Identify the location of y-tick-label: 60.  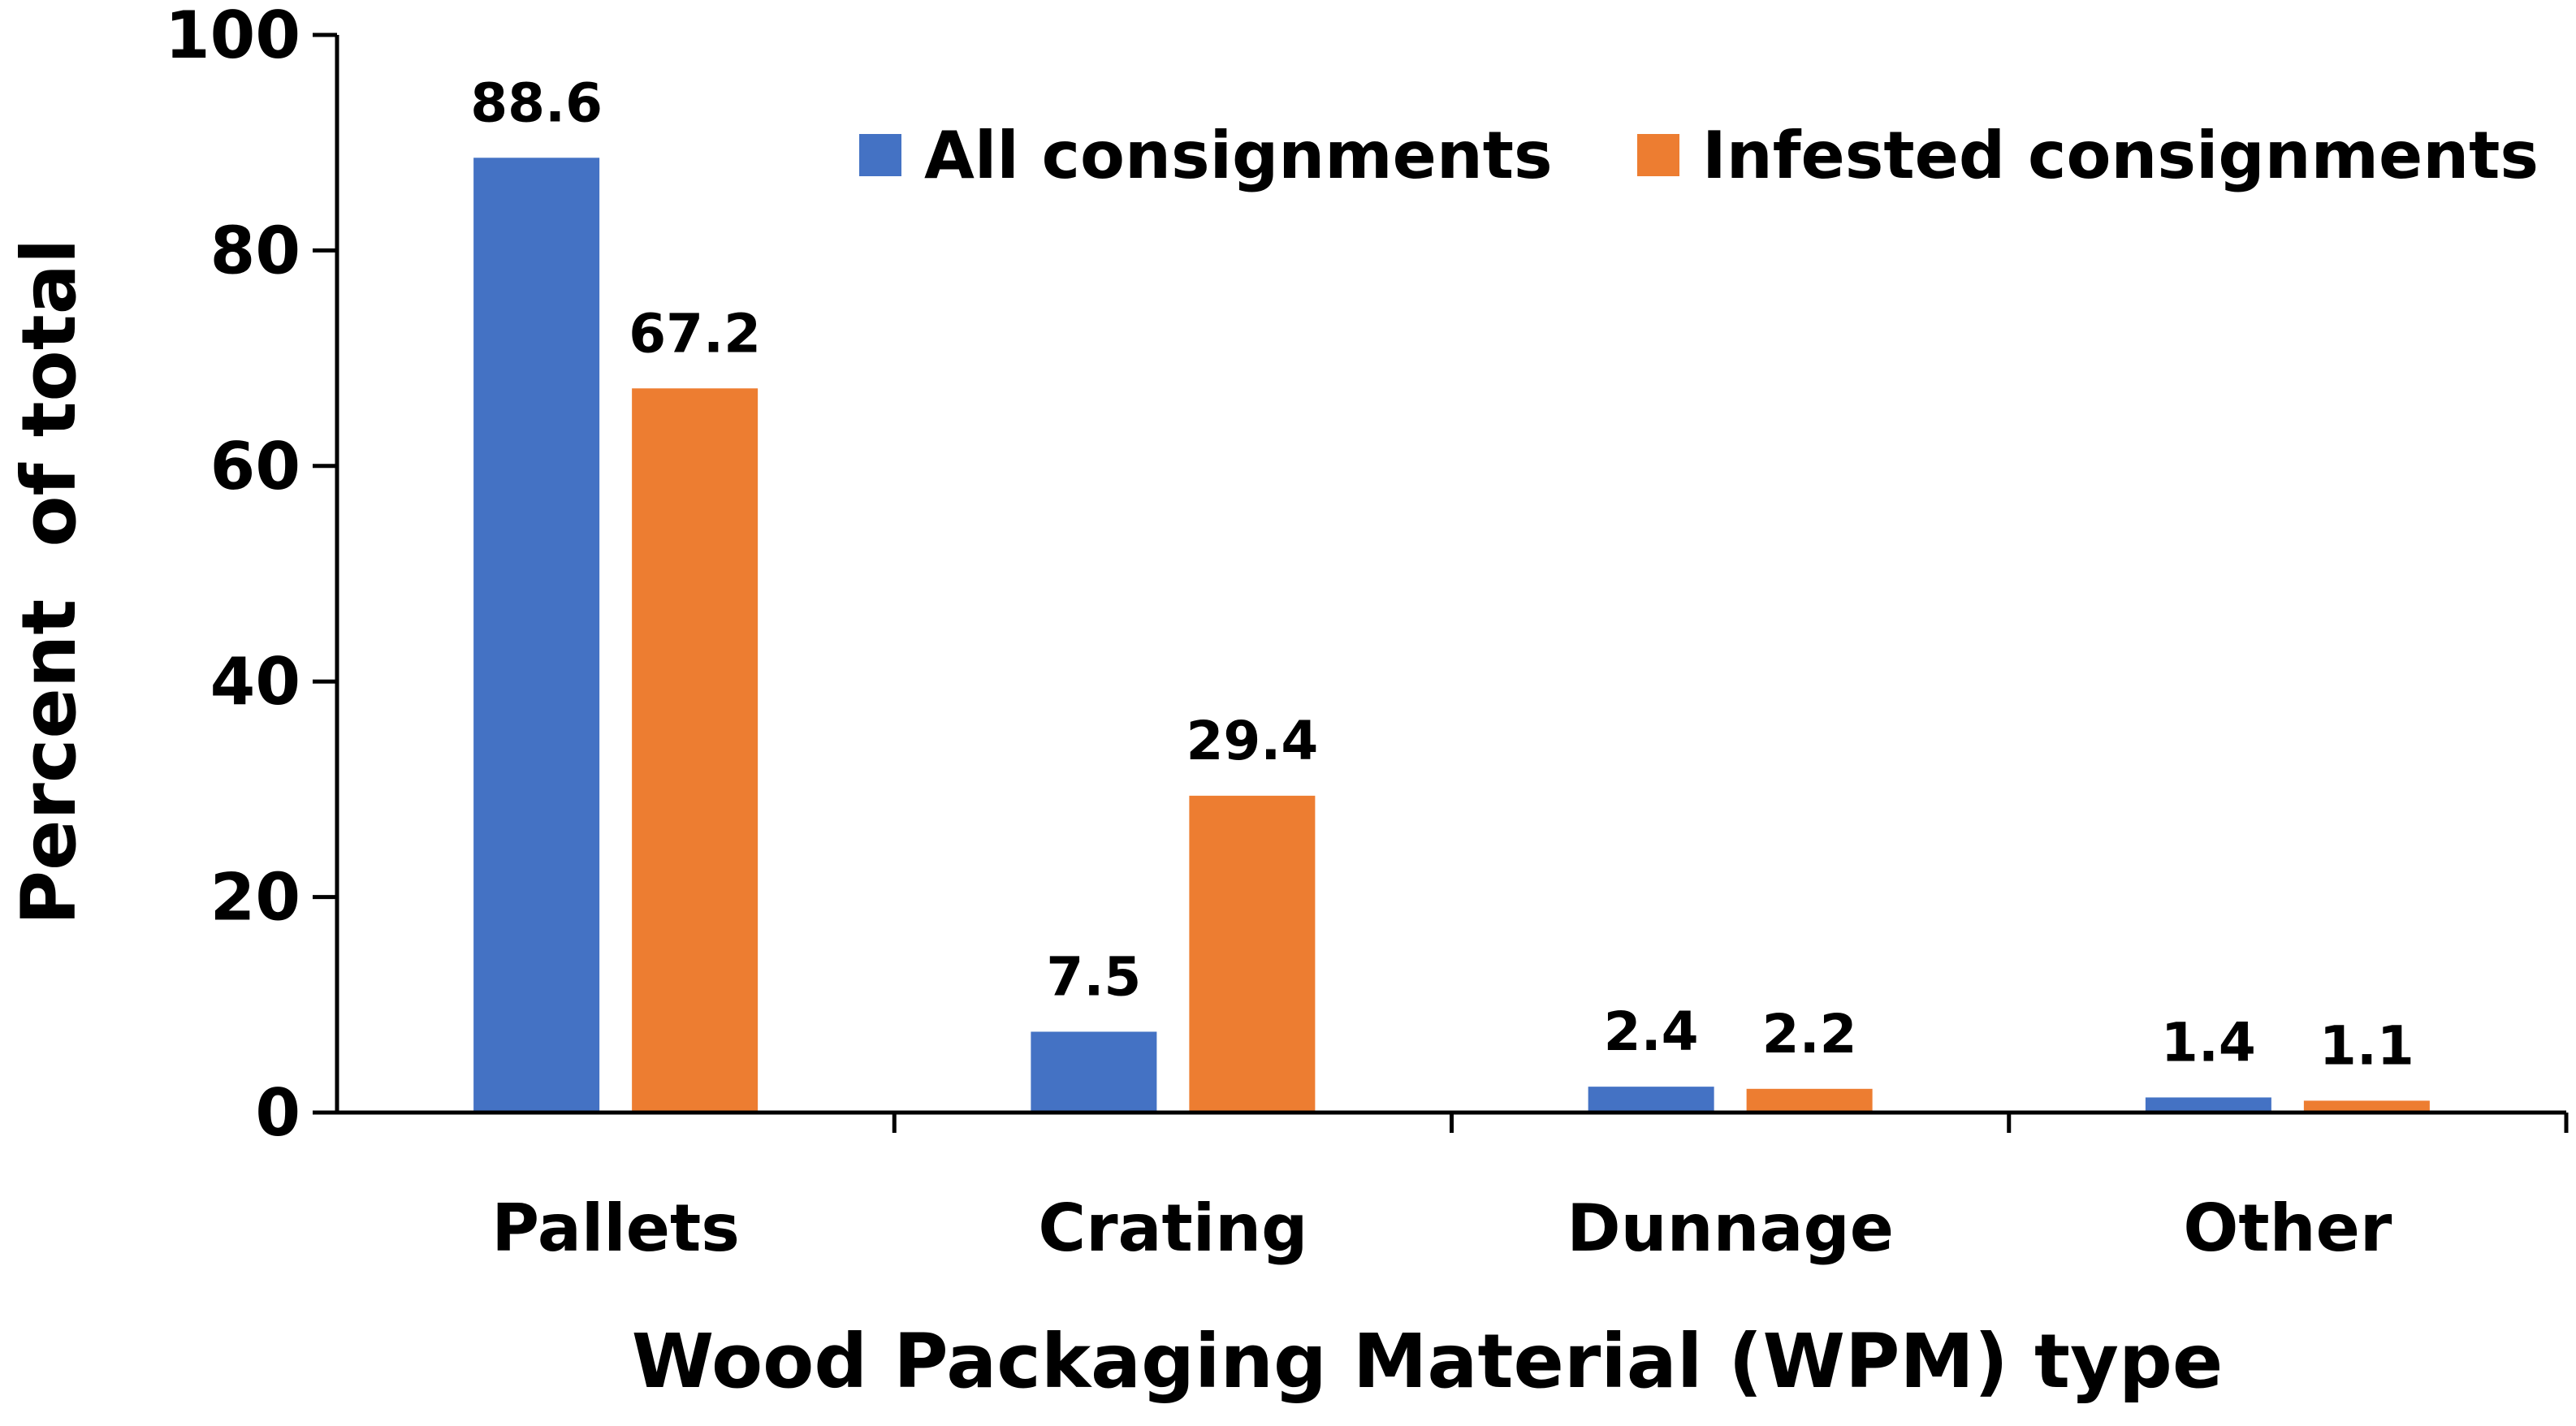
(255, 466).